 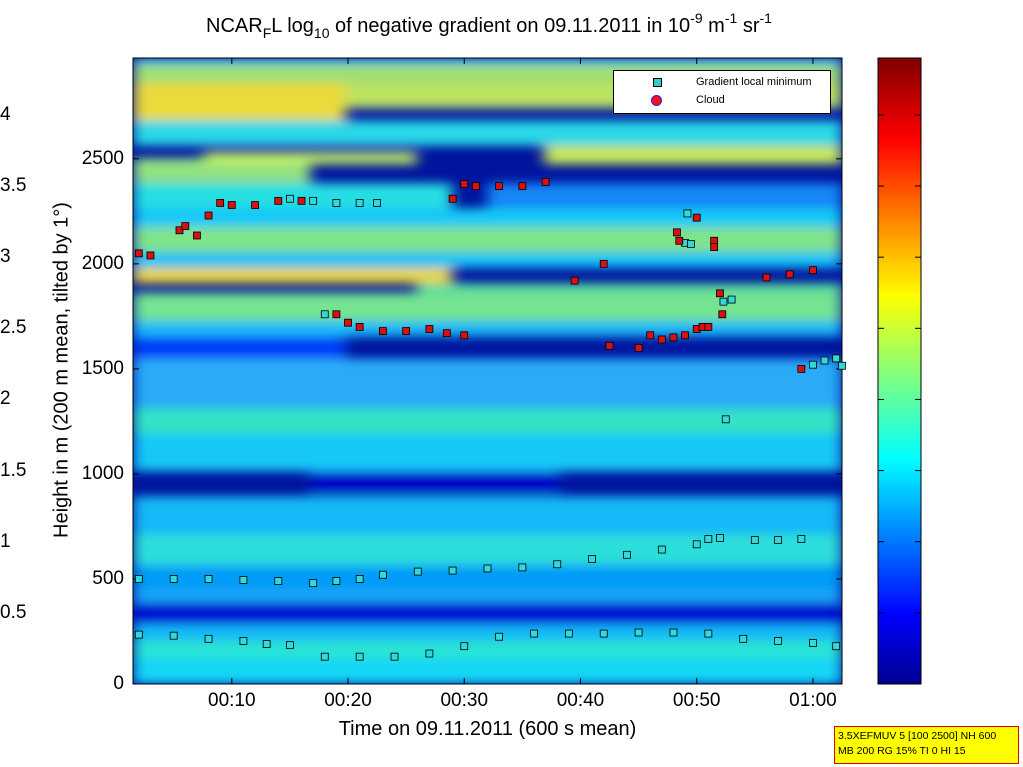 I want to click on colorbar, so click(x=899, y=371).